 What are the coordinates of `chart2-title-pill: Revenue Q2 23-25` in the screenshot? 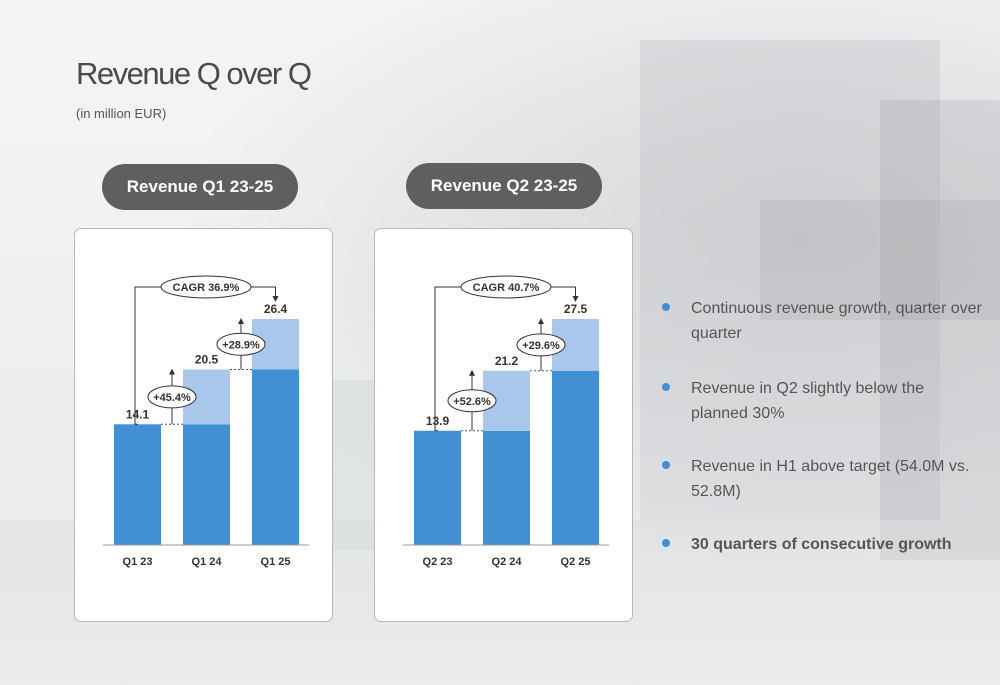 It's located at (504, 186).